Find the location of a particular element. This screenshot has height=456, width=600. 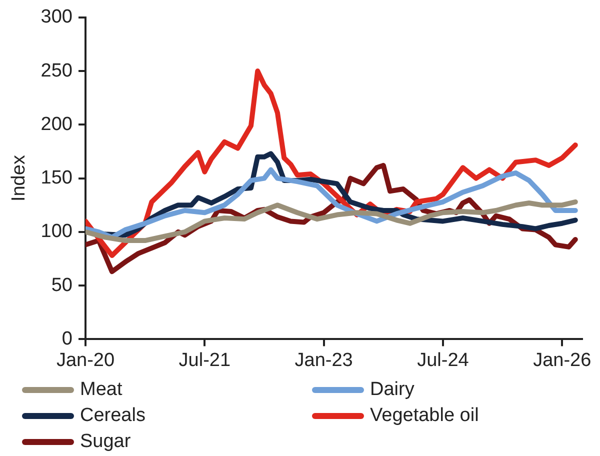

y-tick-label: 0 is located at coordinates (67, 339).